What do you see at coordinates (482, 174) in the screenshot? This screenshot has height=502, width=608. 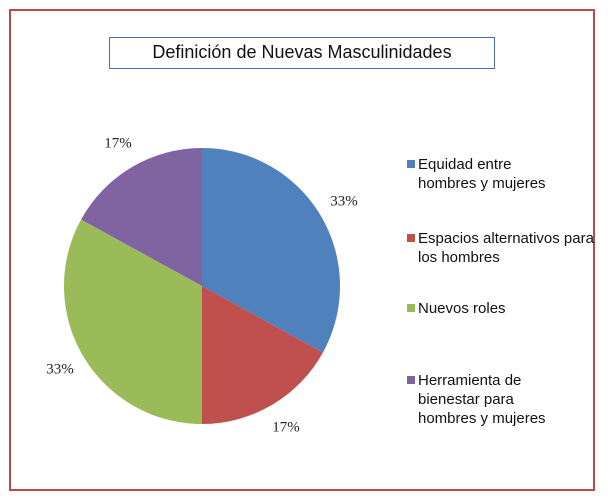 I see `legend-label: Equidad entre hombres y mujeres` at bounding box center [482, 174].